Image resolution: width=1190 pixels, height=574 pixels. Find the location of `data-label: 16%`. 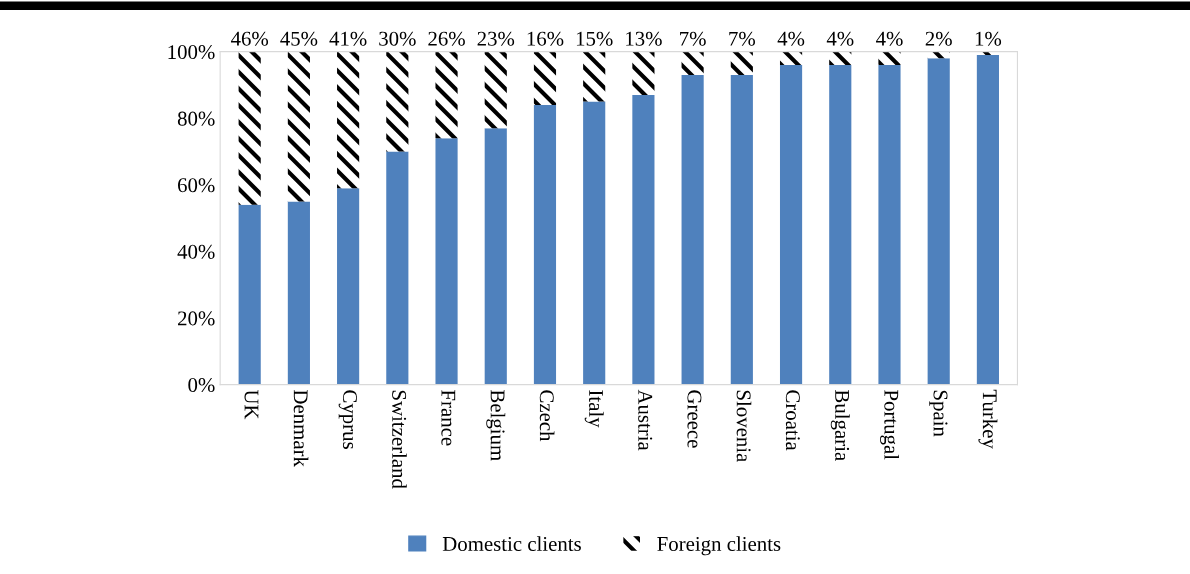

data-label: 16% is located at coordinates (545, 38).